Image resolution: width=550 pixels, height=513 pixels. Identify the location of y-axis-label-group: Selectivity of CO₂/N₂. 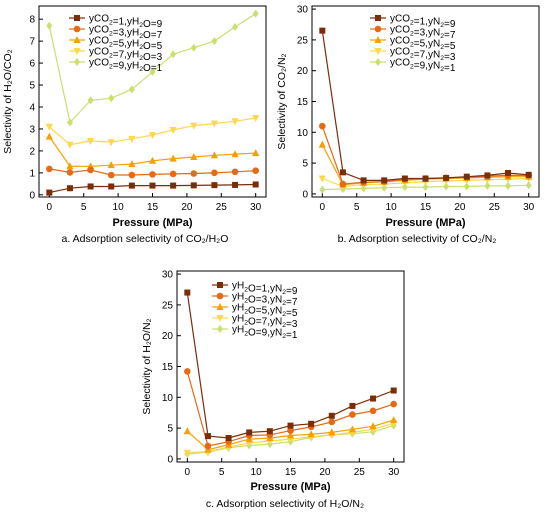
(282, 101).